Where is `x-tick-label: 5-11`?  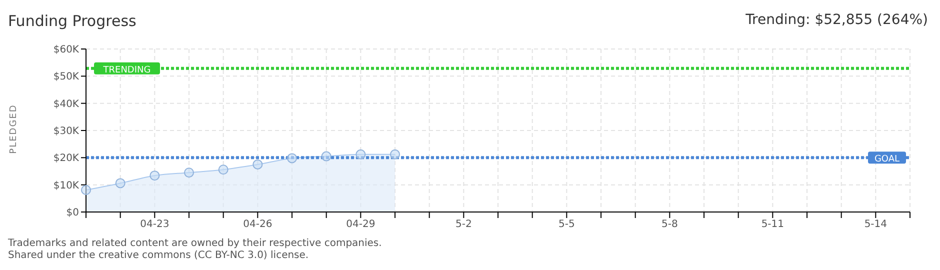
x-tick-label: 5-11 is located at coordinates (772, 224).